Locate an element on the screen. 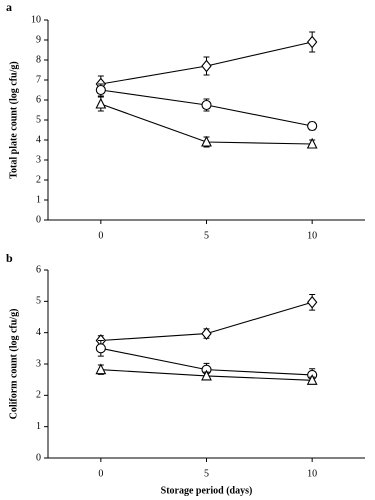 The height and width of the screenshot is (500, 375). y-axis-title: Coliform count (log cfu/g) is located at coordinates (13, 364).